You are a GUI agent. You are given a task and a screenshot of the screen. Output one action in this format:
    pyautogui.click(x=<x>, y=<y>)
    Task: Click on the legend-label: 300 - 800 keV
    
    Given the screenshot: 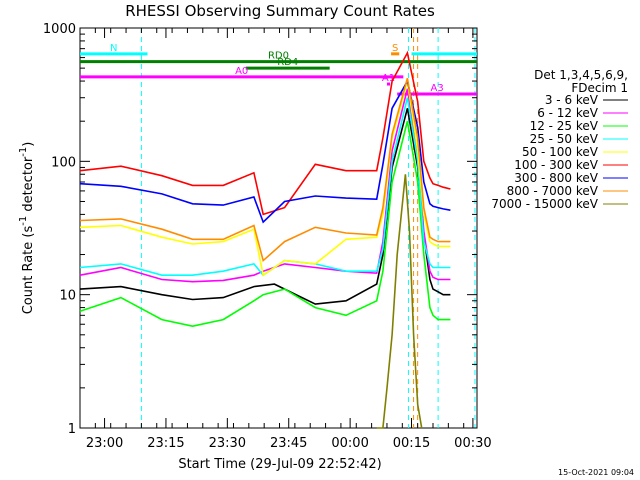 What is the action you would take?
    pyautogui.click(x=556, y=178)
    